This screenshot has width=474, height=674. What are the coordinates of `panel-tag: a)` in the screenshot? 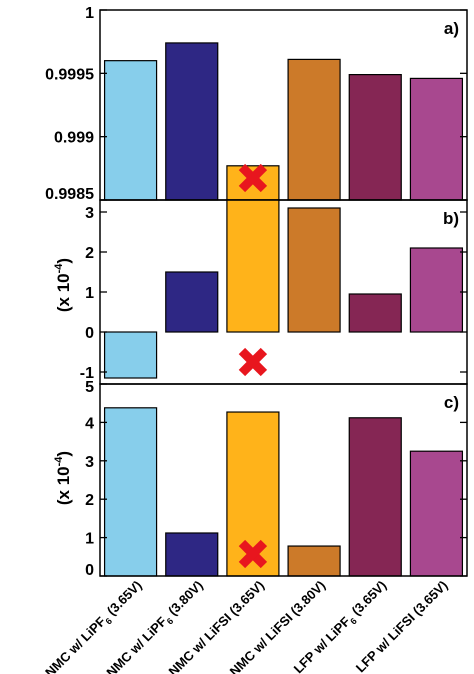 It's located at (451, 28).